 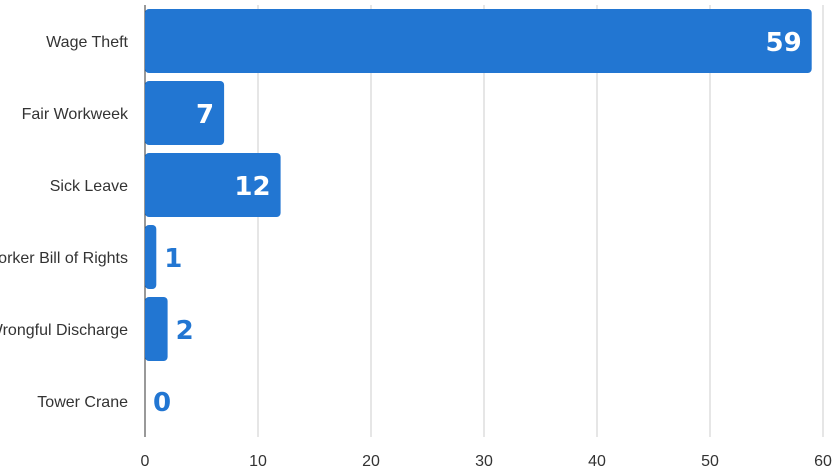 What do you see at coordinates (87, 42) in the screenshot?
I see `category-label: Wage Theft` at bounding box center [87, 42].